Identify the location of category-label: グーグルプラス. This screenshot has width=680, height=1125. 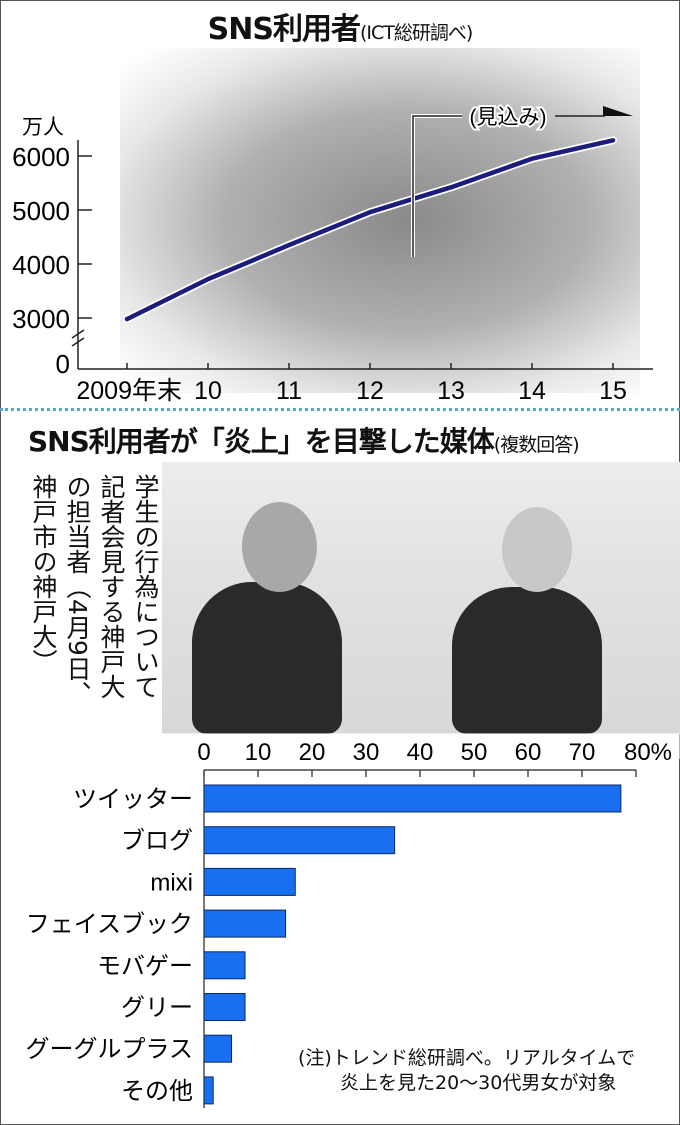
(109, 1049).